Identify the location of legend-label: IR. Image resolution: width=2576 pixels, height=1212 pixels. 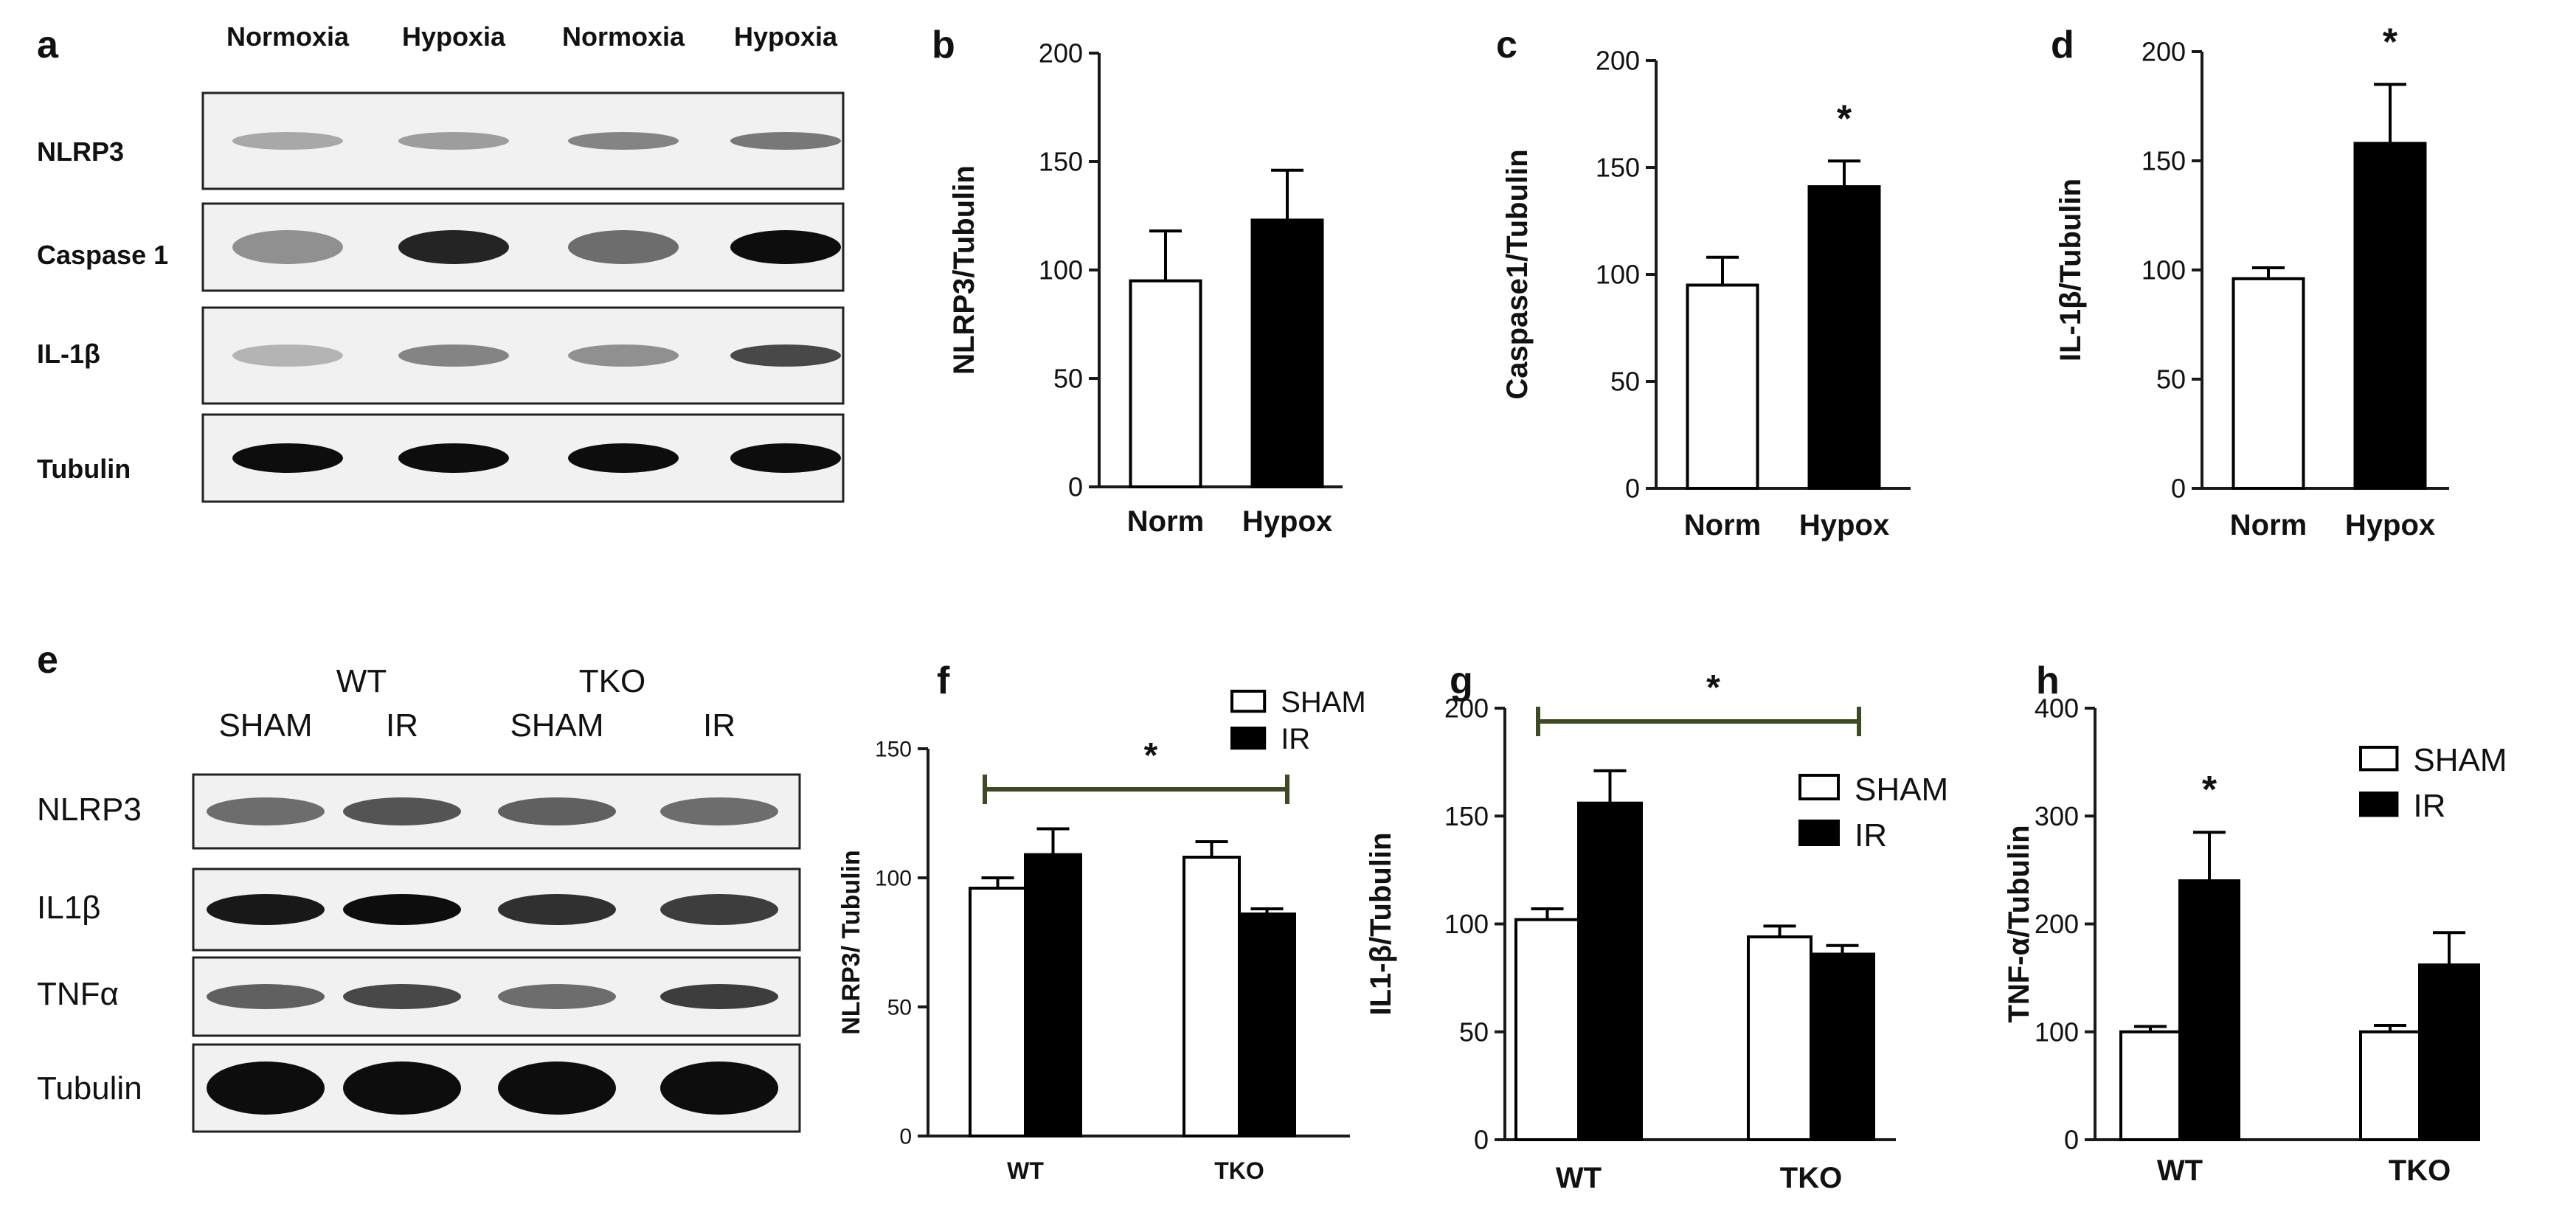
(2429, 806).